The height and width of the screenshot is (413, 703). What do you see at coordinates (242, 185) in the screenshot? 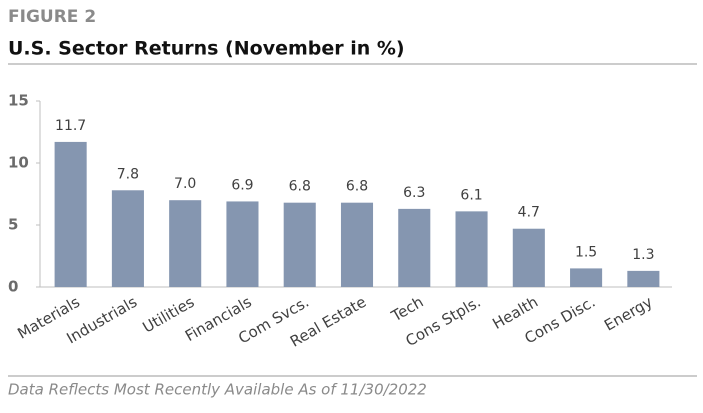
I see `value-label: 6.9` at bounding box center [242, 185].